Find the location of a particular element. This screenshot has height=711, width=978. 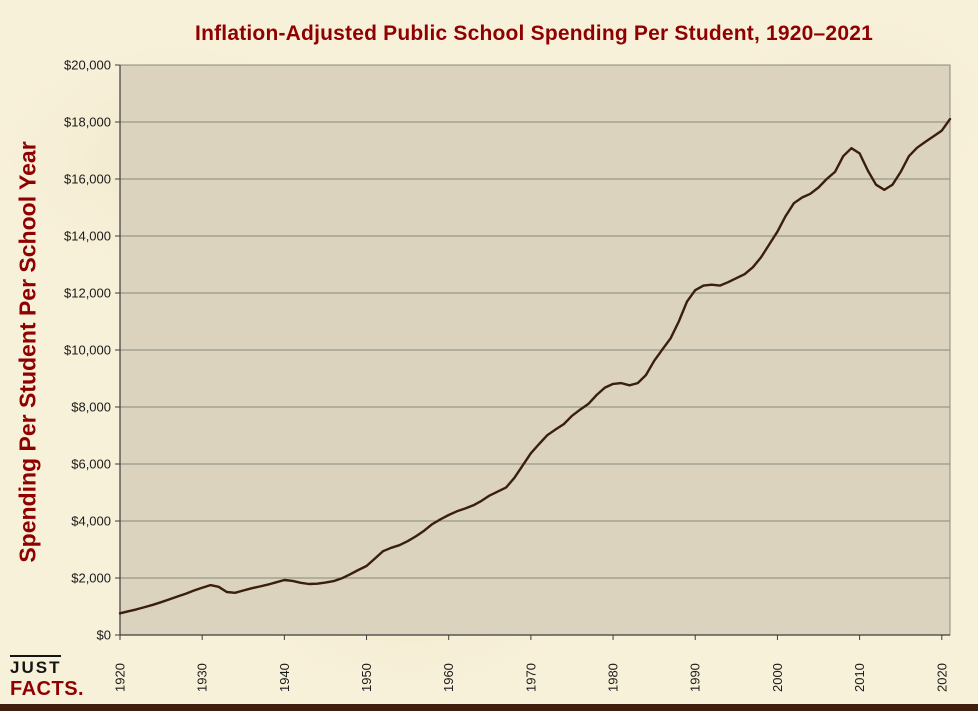

x-tick-label: 1960 is located at coordinates (448, 677).